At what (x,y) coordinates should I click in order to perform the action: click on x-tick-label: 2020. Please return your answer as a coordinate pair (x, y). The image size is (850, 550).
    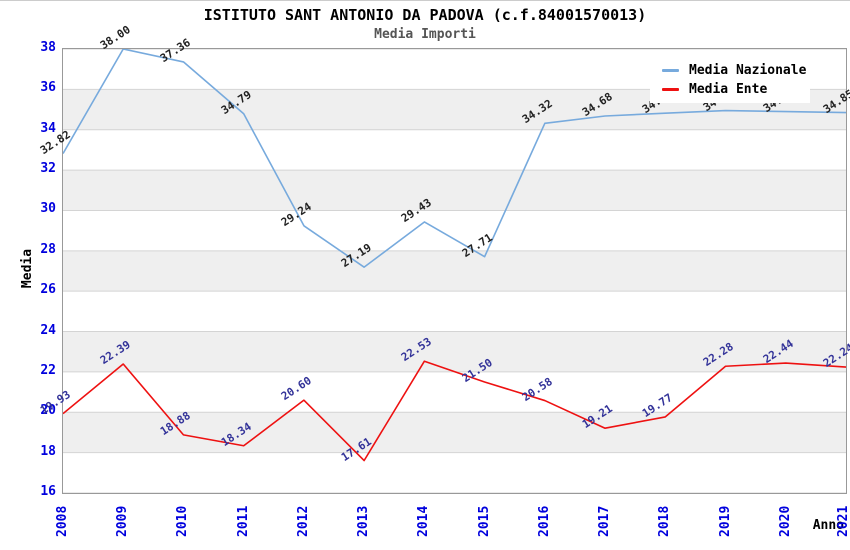
    Looking at the image, I should click on (785, 521).